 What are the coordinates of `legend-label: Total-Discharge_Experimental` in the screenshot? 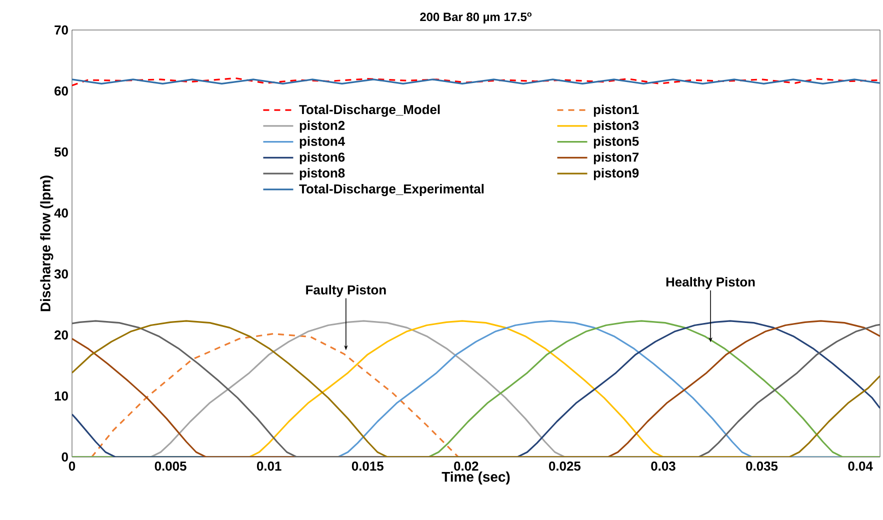 It's located at (391, 190).